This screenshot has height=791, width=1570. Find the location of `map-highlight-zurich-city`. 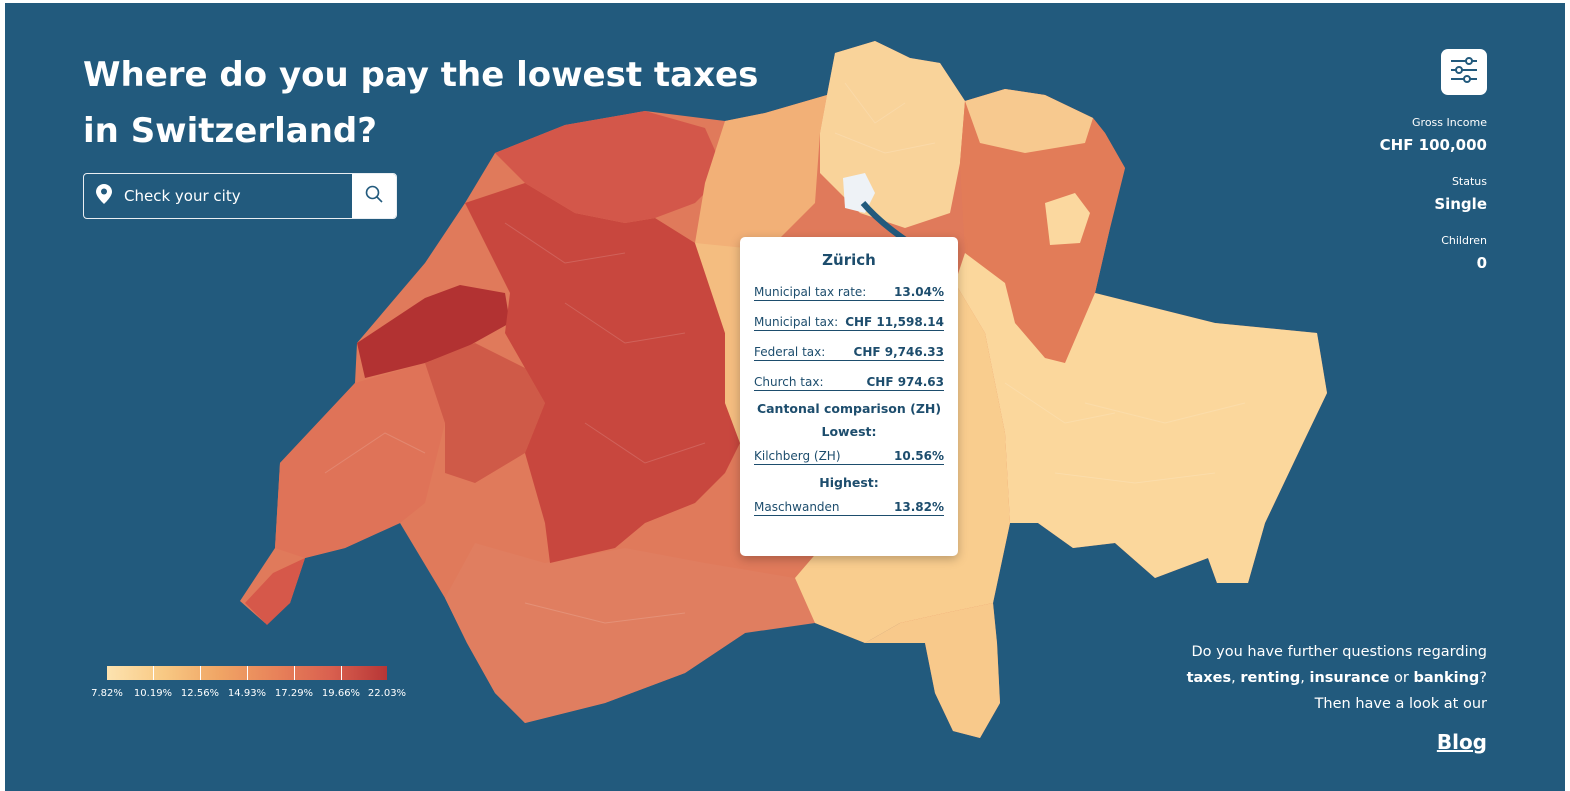

map-highlight-zurich-city is located at coordinates (859, 193).